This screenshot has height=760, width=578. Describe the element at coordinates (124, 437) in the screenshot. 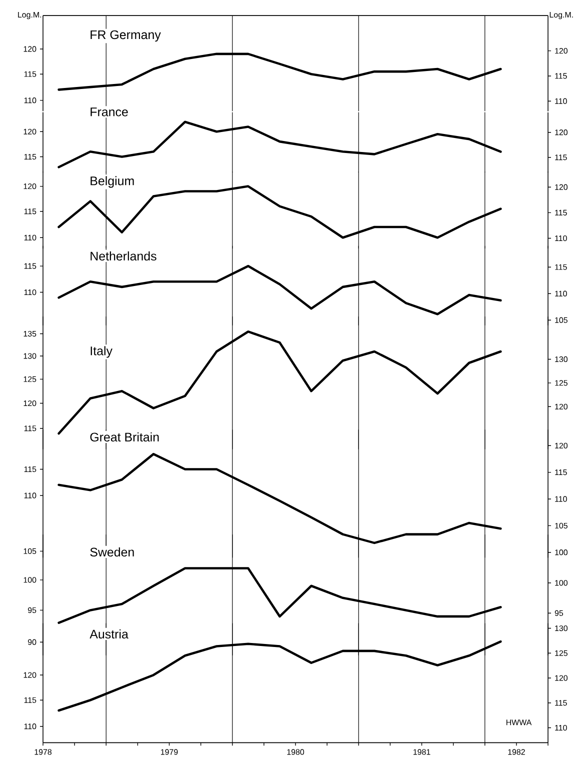

I see `chart-title: Great Britain` at that location.